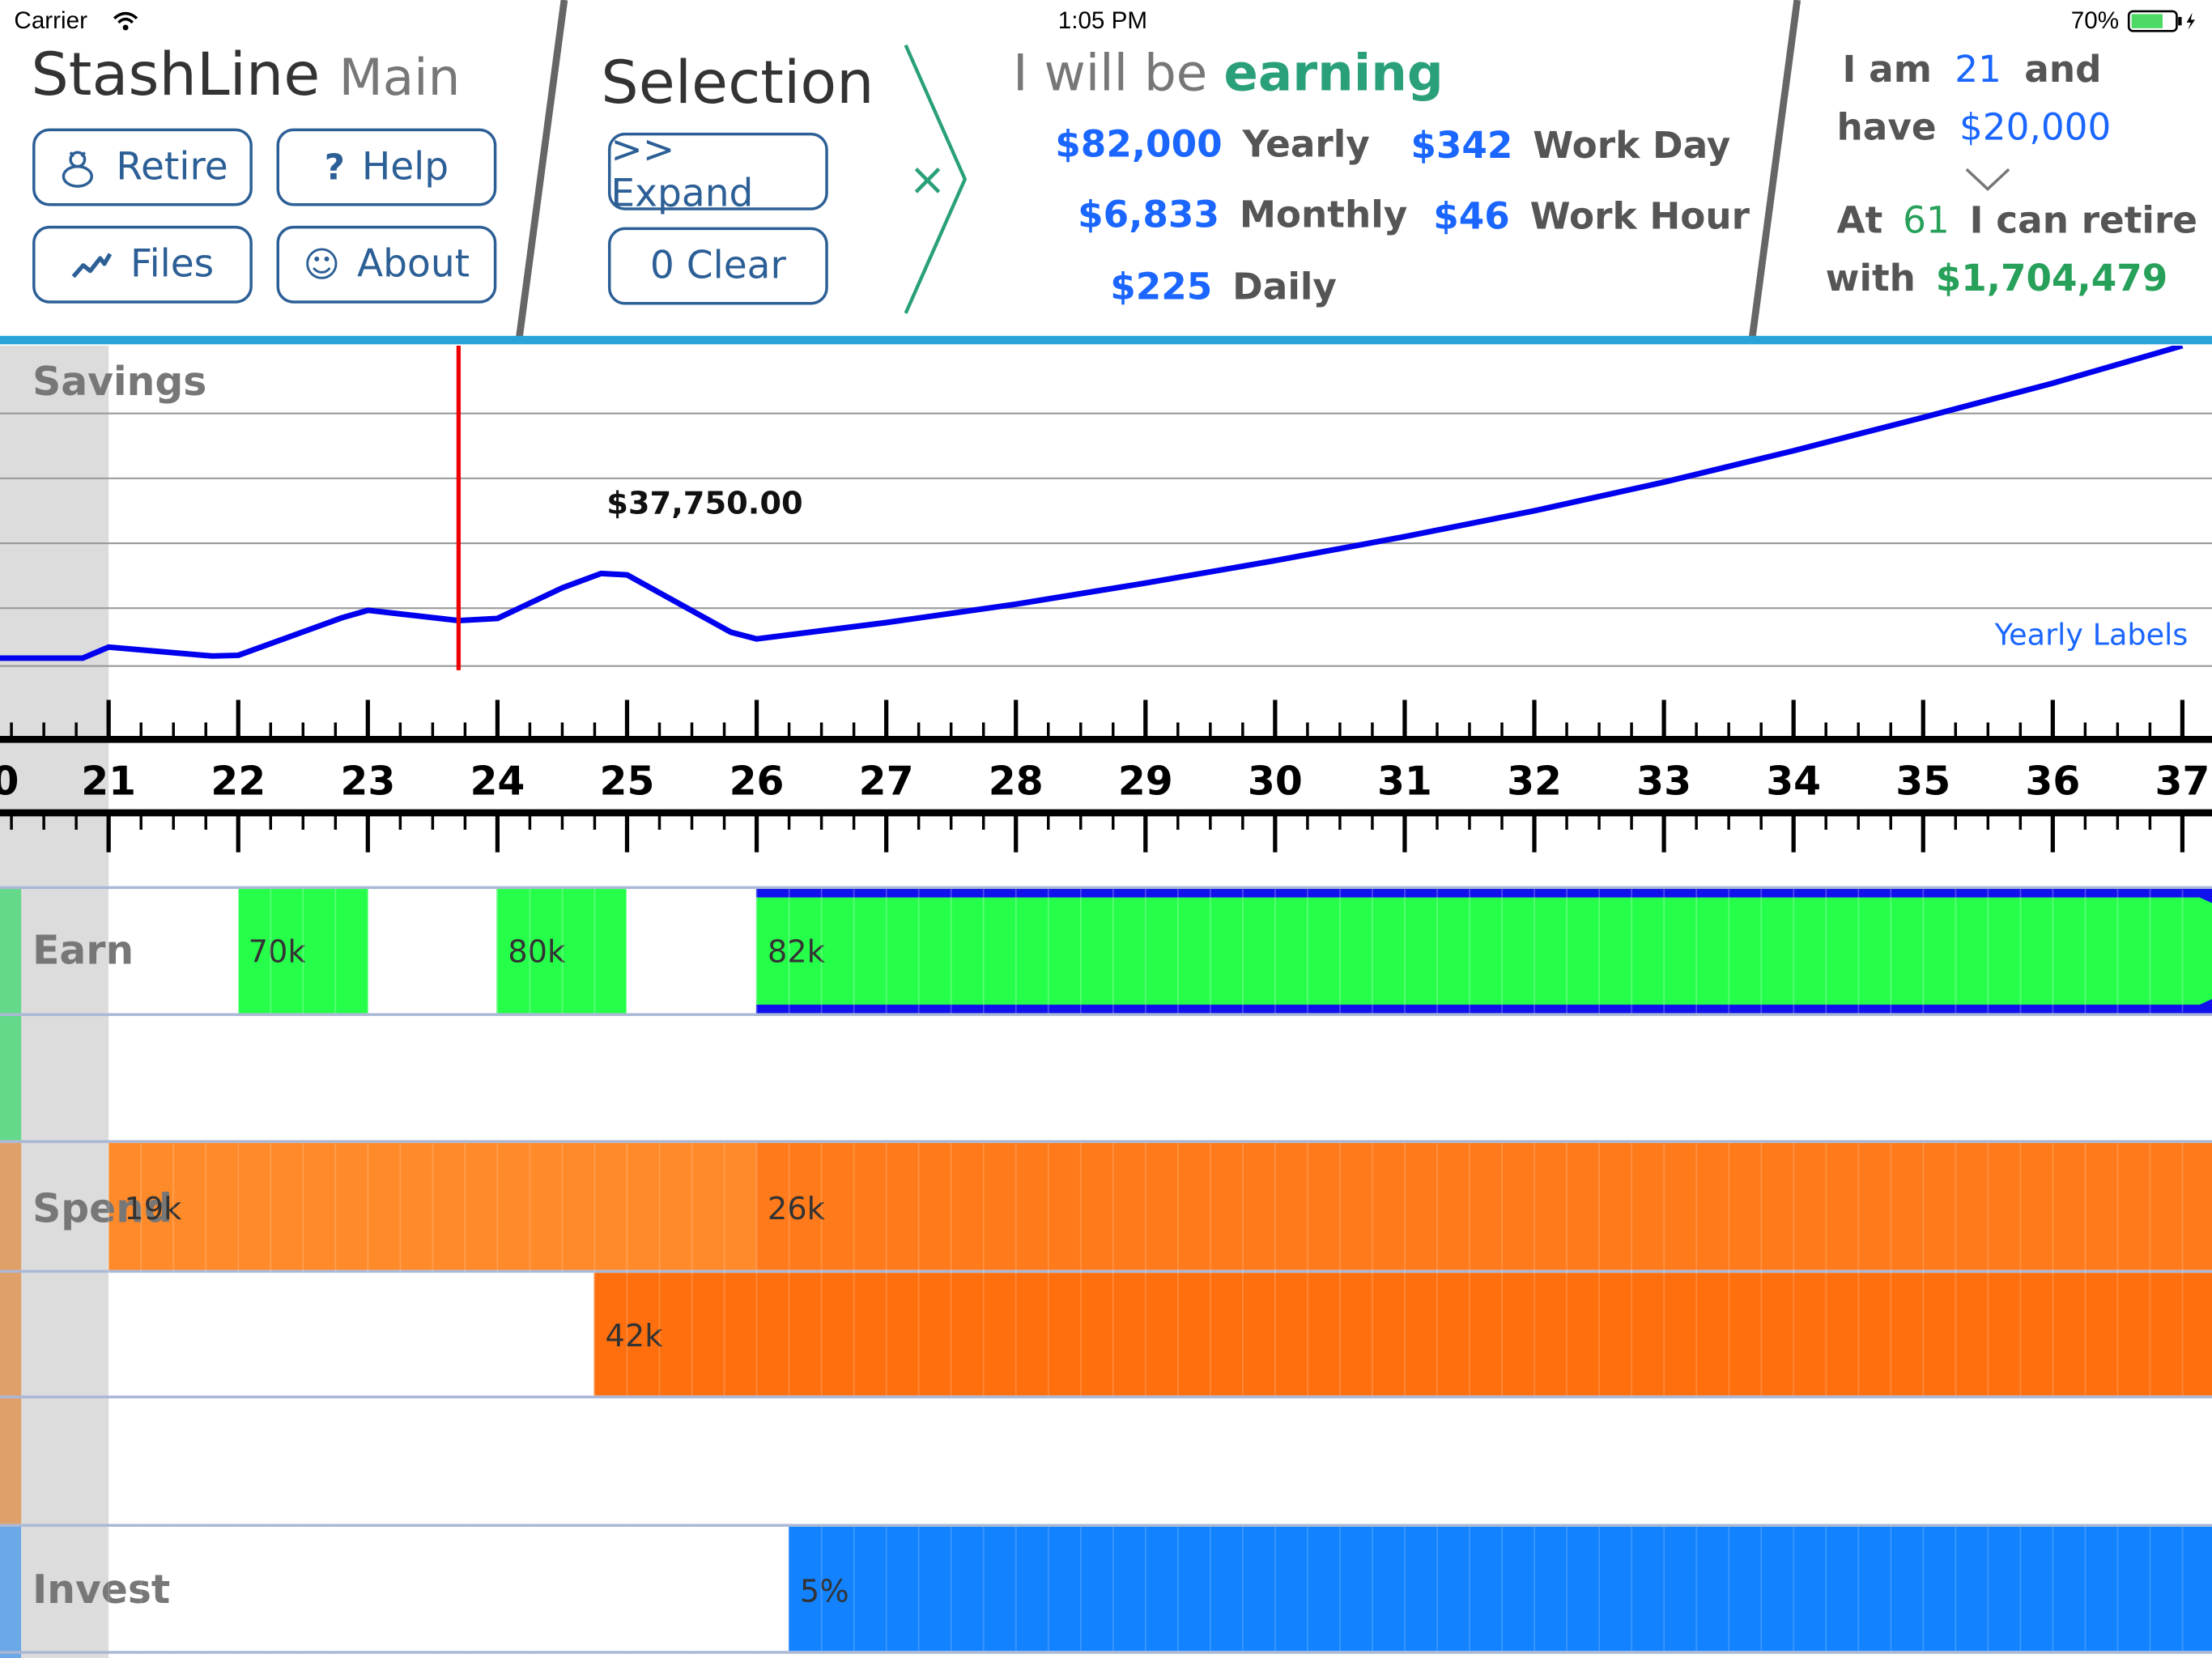 This screenshot has height=1658, width=2212. Describe the element at coordinates (537, 953) in the screenshot. I see `earn-bar-2-label: 80k` at that location.